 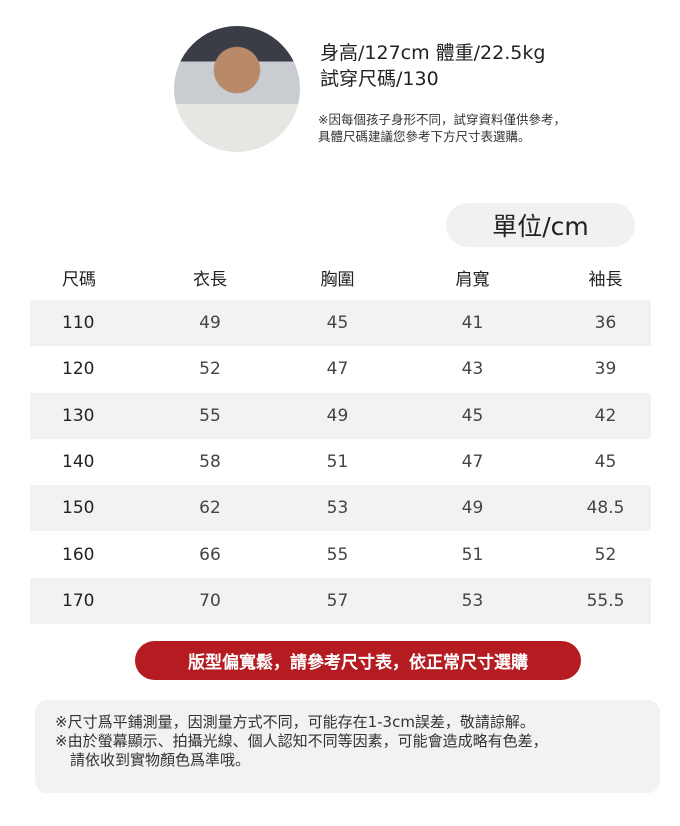 I want to click on height-weight: 身高/127cm 體重/22.5kg, so click(x=433, y=53).